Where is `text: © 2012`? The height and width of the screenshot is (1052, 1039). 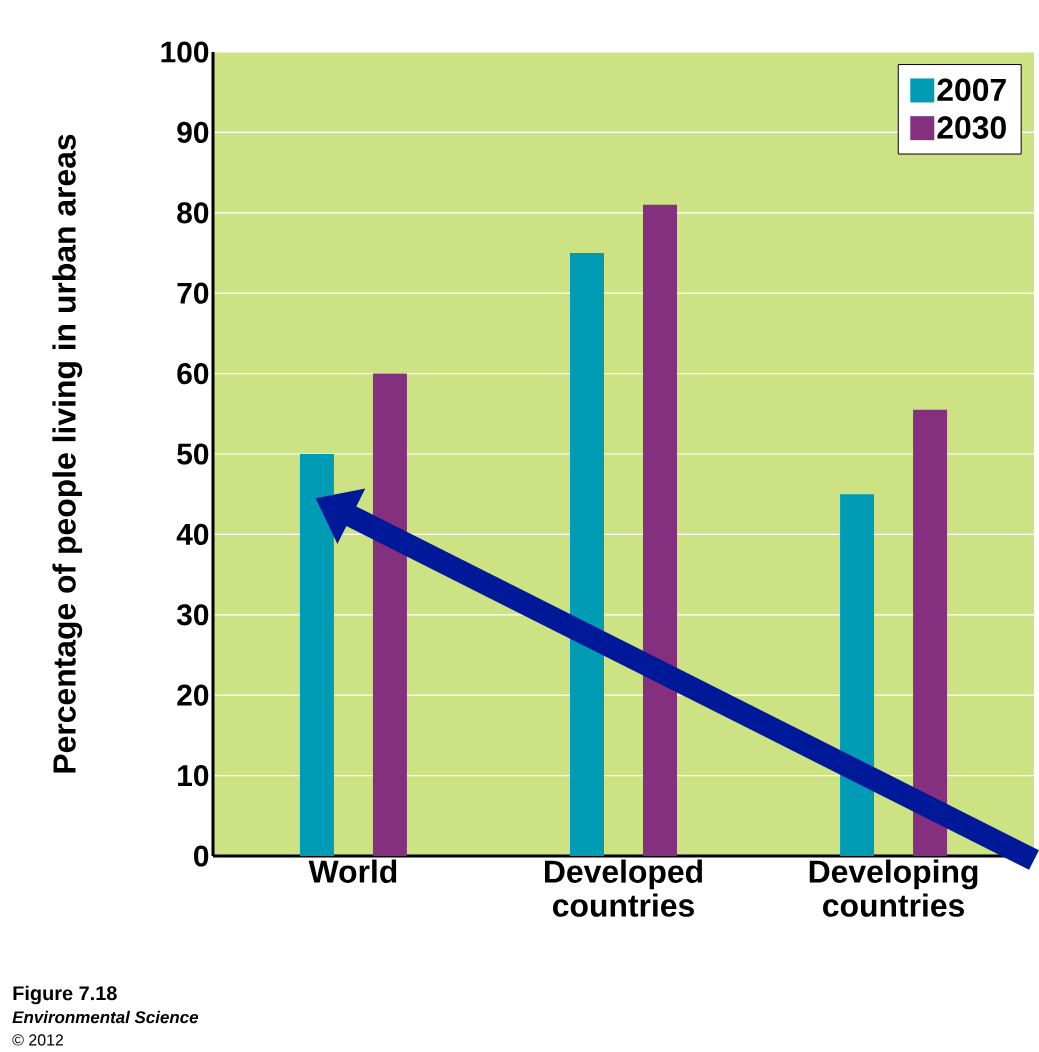 text: © 2012 is located at coordinates (38, 1040).